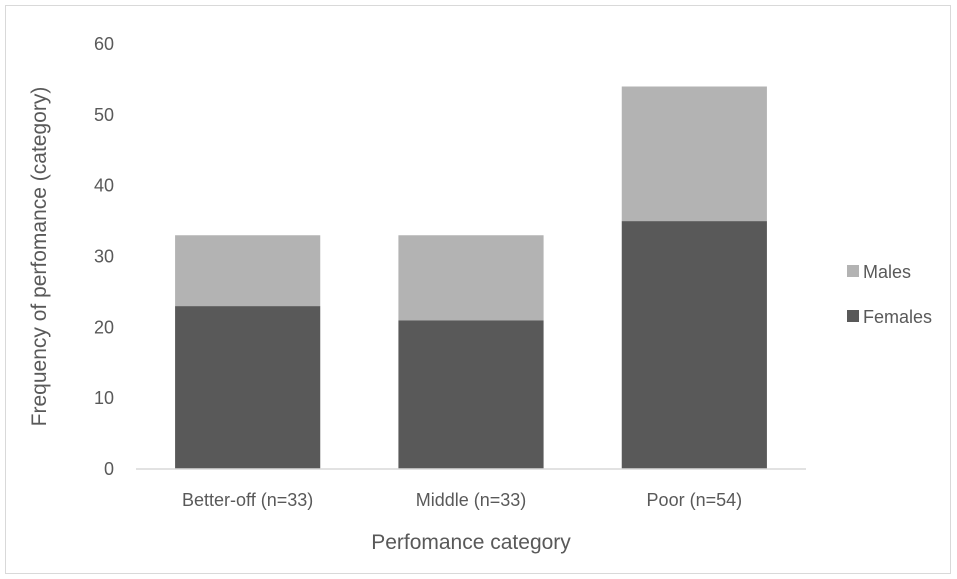  I want to click on y-tick-label: 40, so click(104, 186).